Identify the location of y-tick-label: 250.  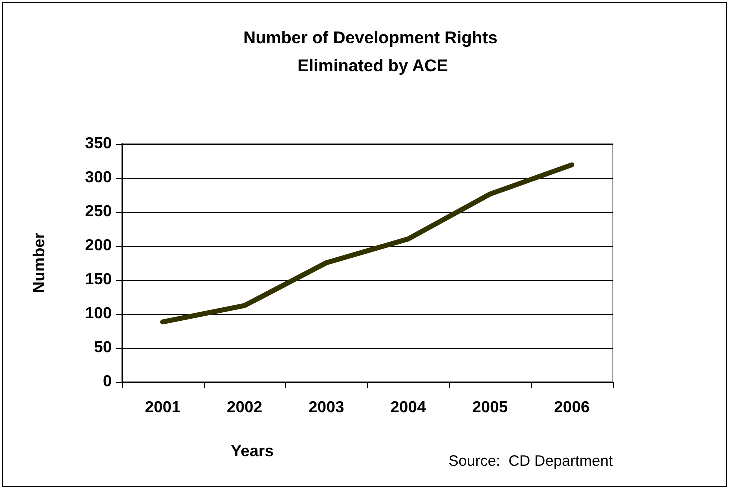
(98, 212).